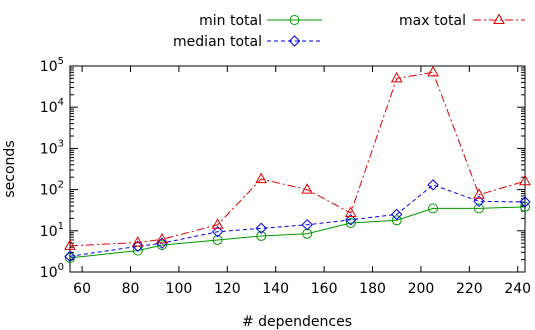 This screenshot has height=330, width=535. What do you see at coordinates (61, 102) in the screenshot?
I see `y-tick-exponent: 4` at bounding box center [61, 102].